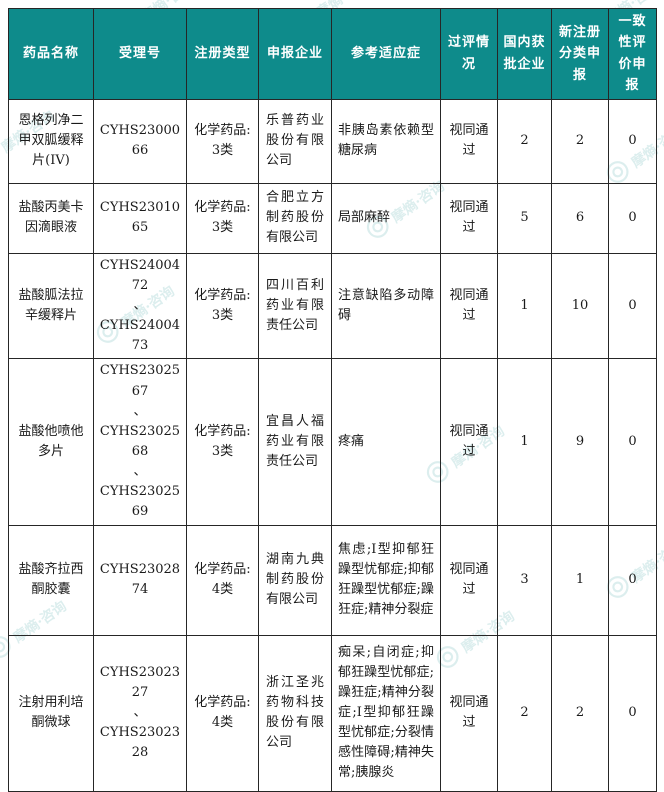 This screenshot has height=792, width=664. I want to click on cell-acceptance-no: CYHS2302567 、 CYHS2302568 、 CYHS2302569, so click(140, 442).